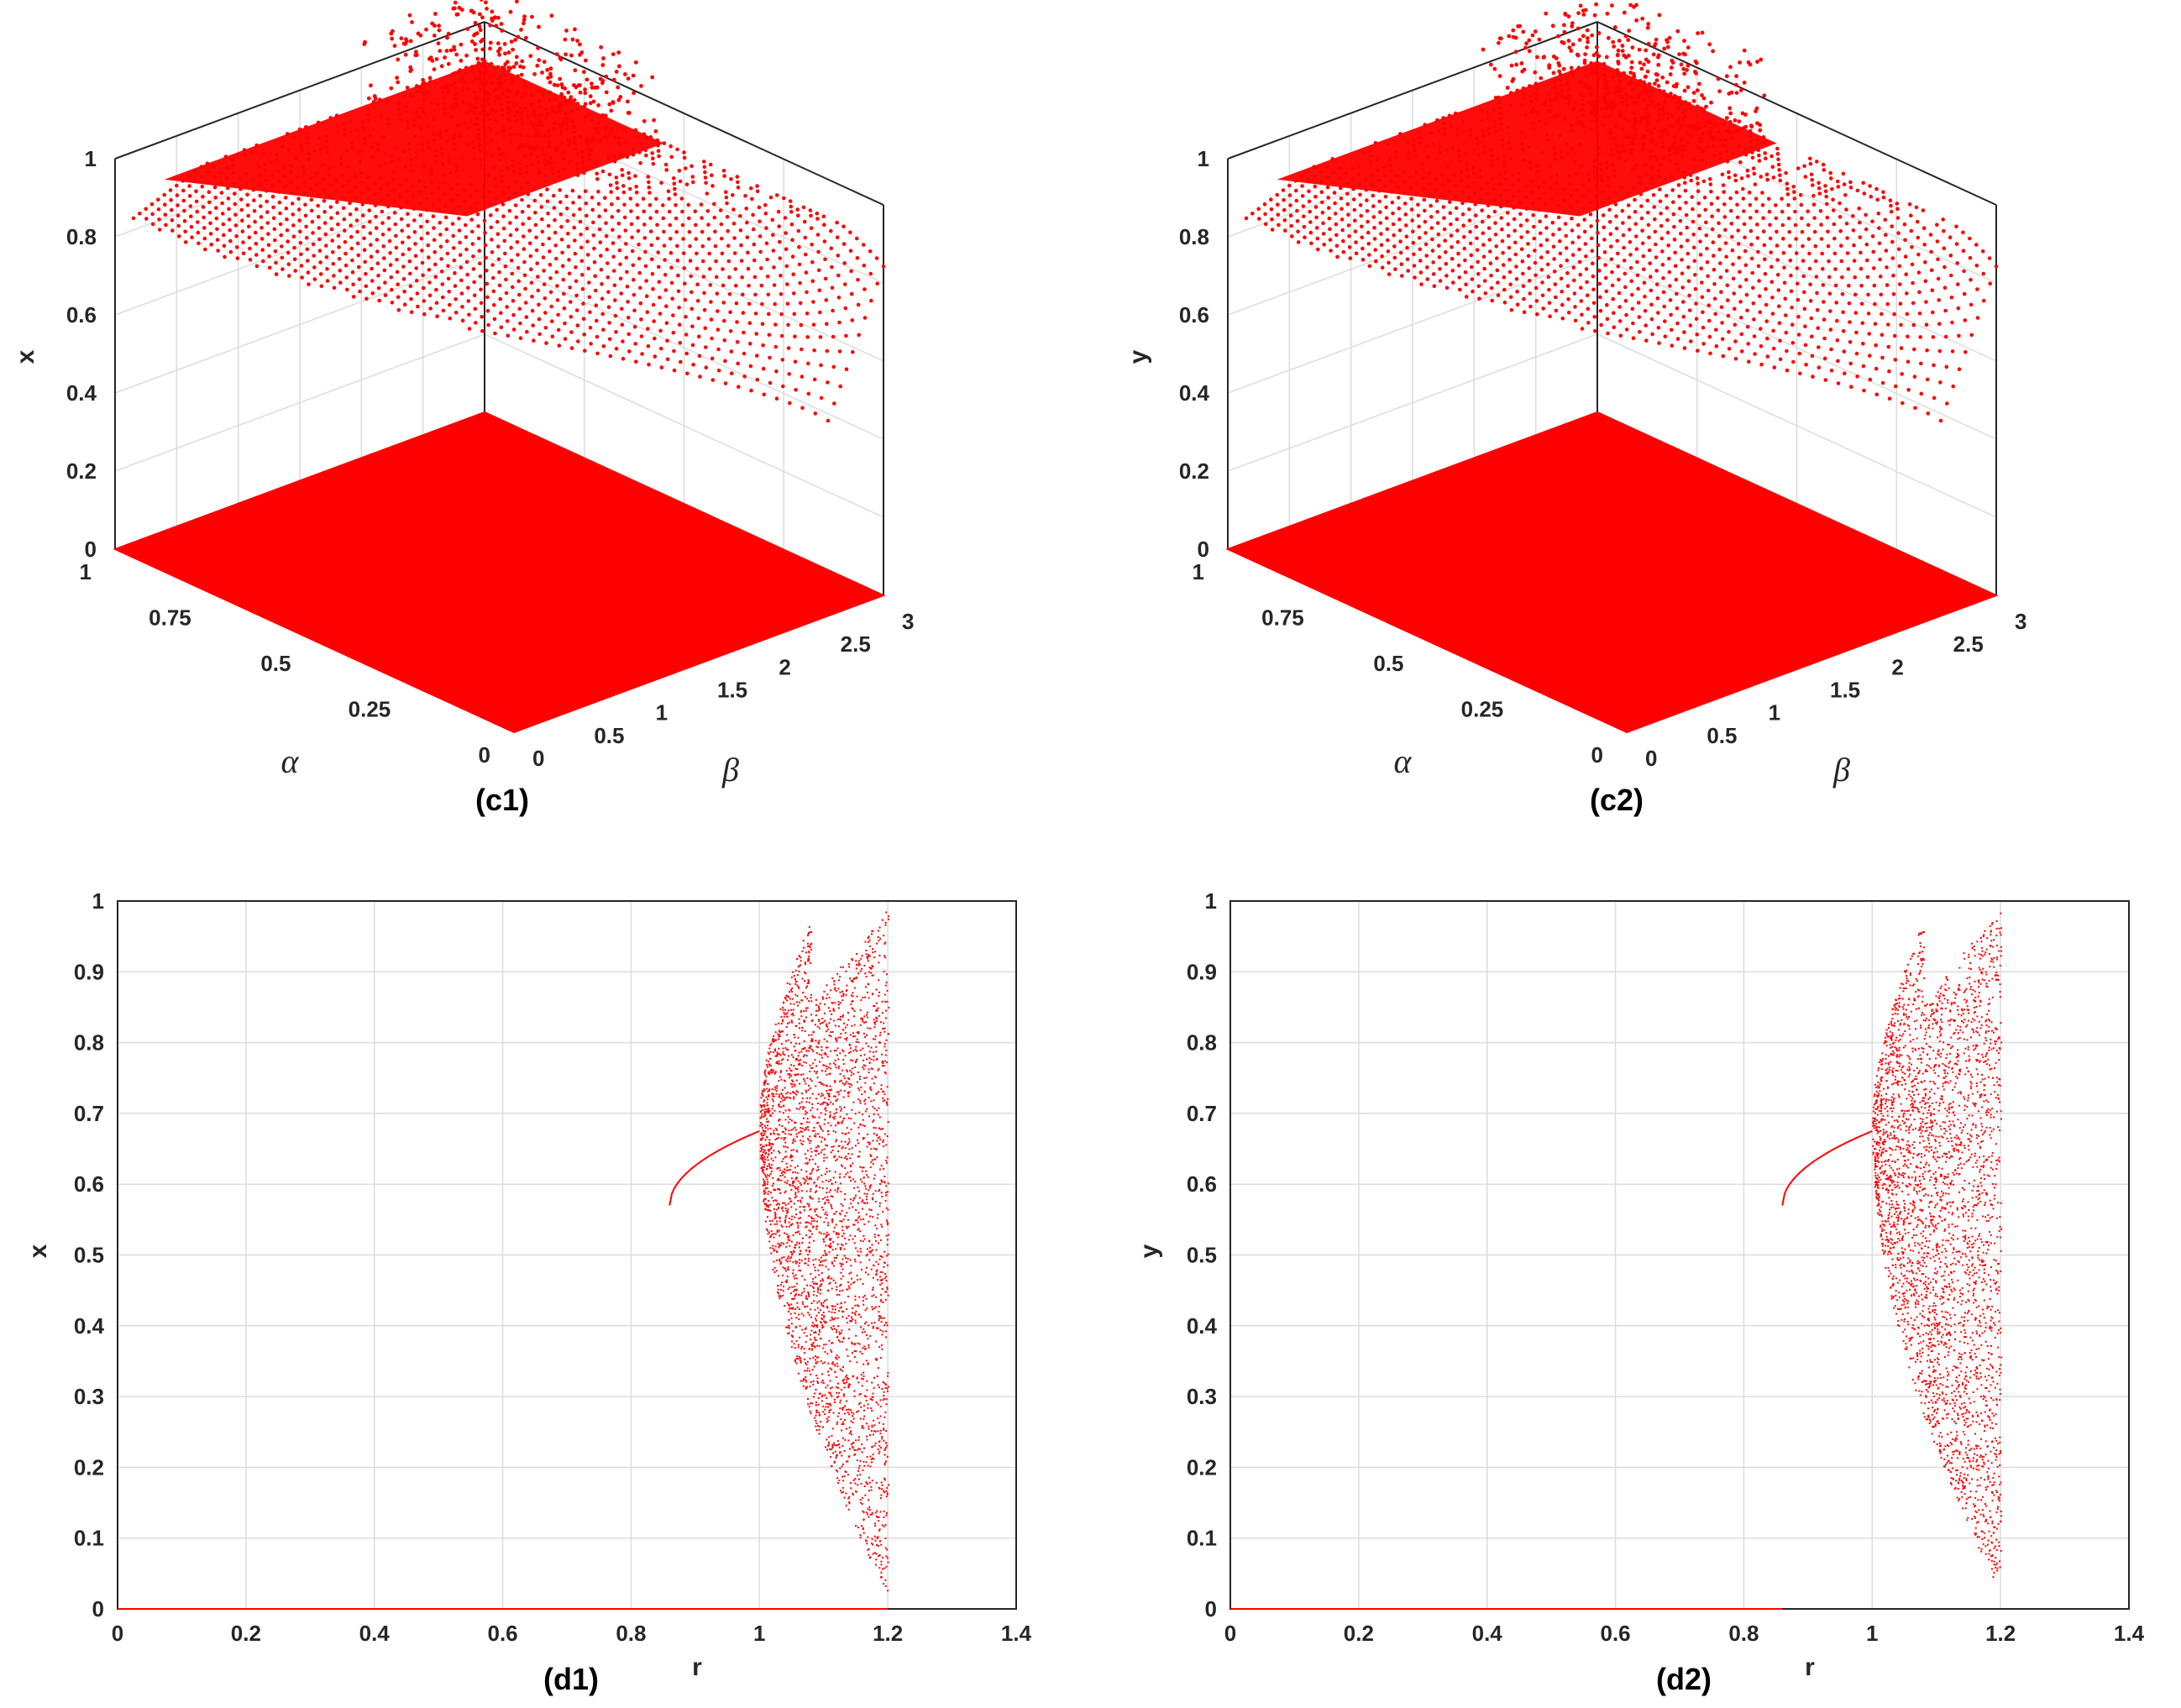 Image resolution: width=2181 pixels, height=1708 pixels. Describe the element at coordinates (81, 314) in the screenshot. I see `c1-ztick-label: 0.6` at that location.